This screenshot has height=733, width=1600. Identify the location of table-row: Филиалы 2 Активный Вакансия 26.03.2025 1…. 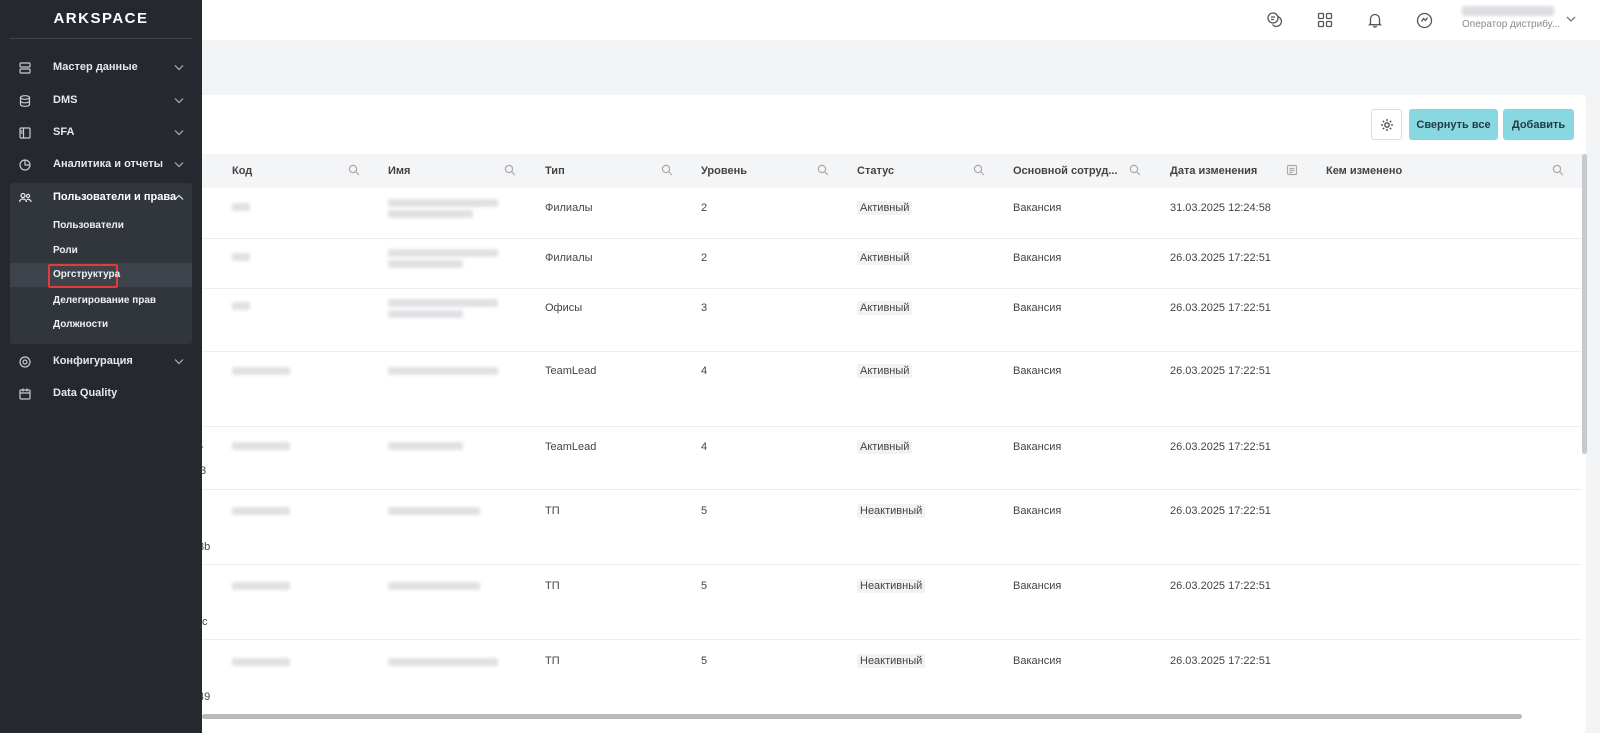
(886, 264).